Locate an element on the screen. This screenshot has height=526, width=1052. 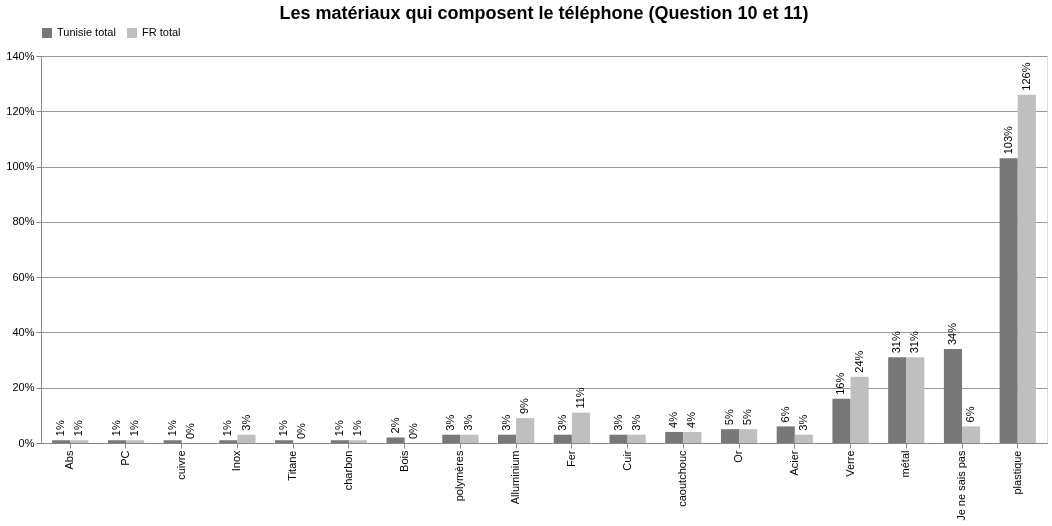
data-label: 11% is located at coordinates (579, 398).